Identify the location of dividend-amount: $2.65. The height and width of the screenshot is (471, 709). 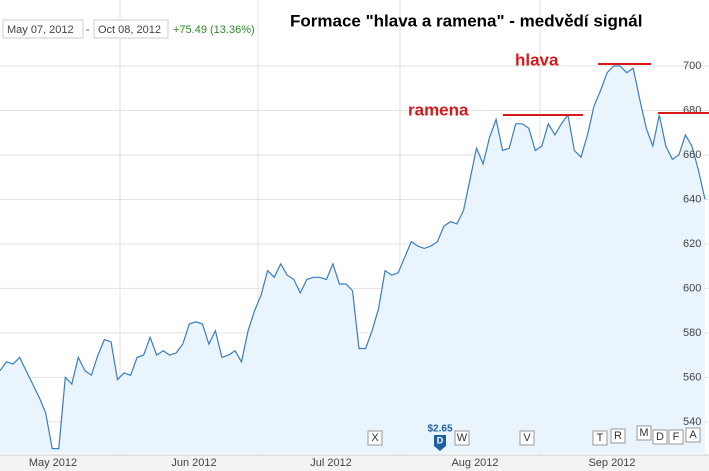
(439, 429).